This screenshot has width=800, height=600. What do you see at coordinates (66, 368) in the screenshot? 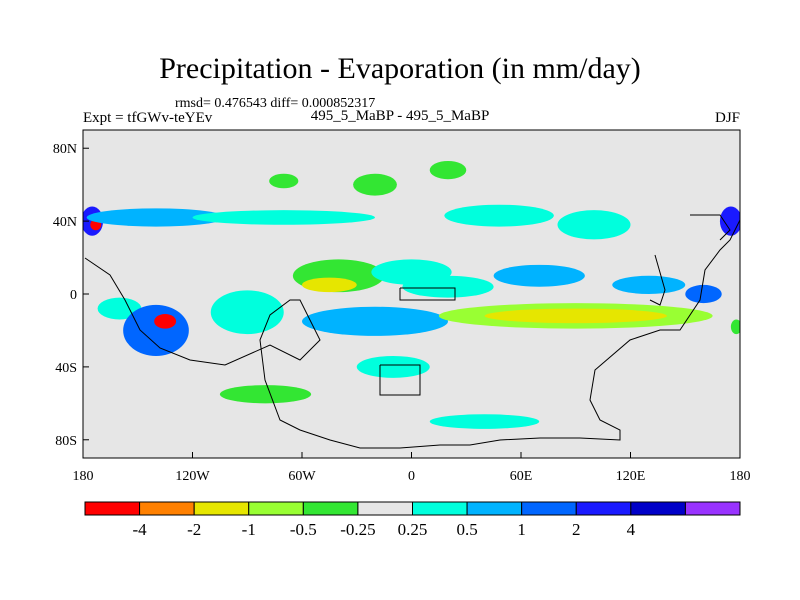
I see `y-tick-label: 40S` at bounding box center [66, 368].